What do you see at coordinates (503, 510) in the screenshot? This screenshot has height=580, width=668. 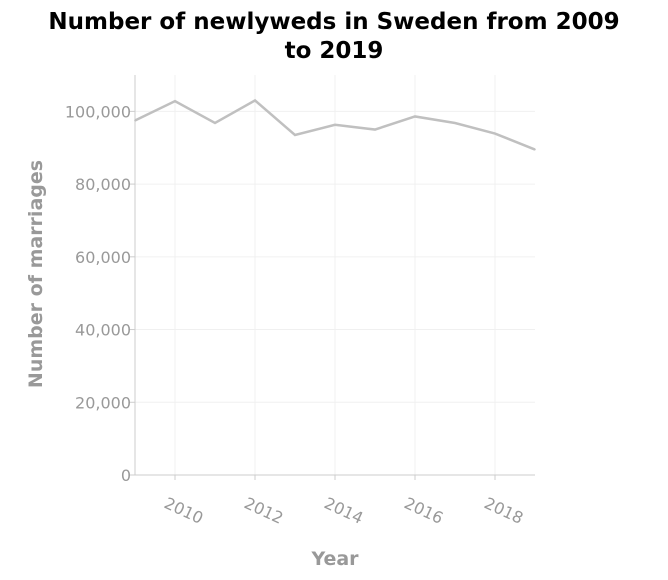 I see `x-tick-label: 2018` at bounding box center [503, 510].